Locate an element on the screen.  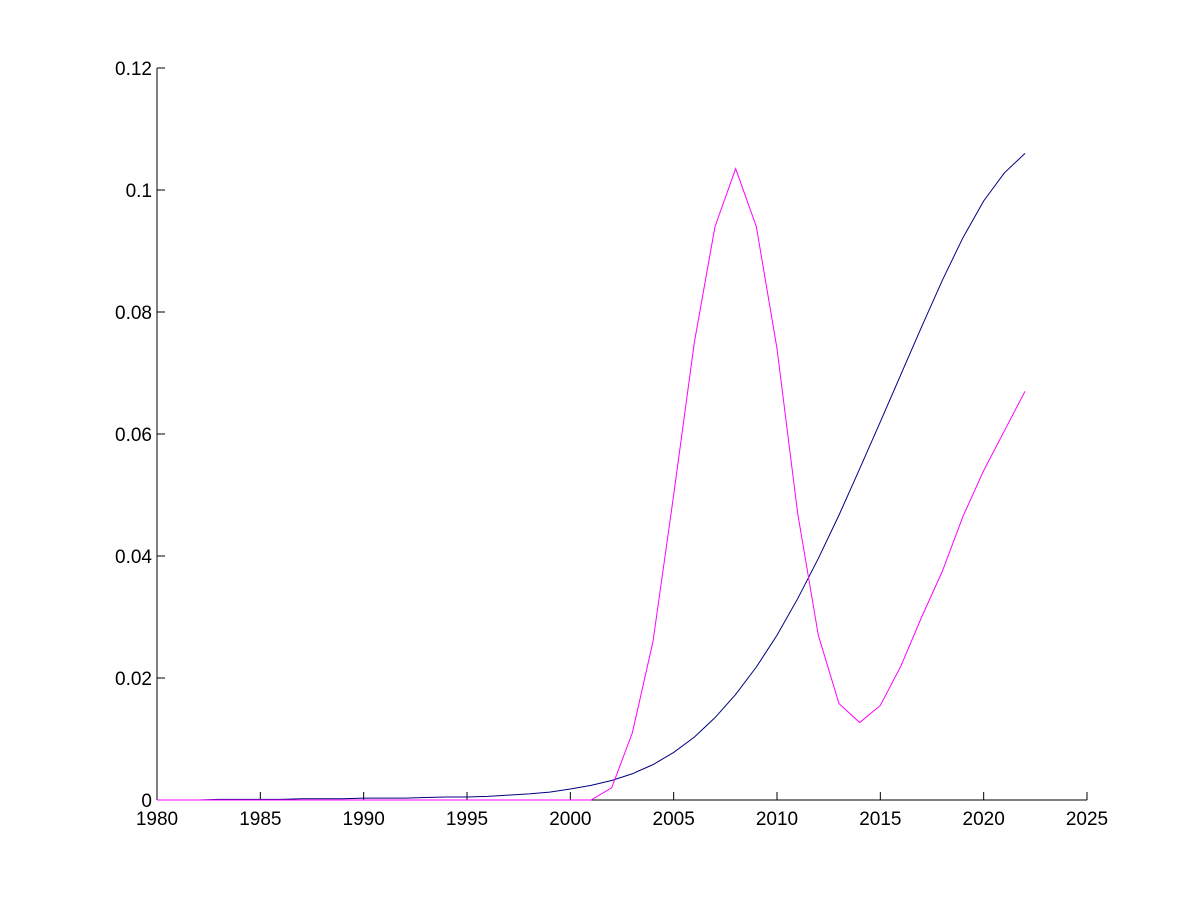
x-tick-label: 1985 is located at coordinates (260, 819).